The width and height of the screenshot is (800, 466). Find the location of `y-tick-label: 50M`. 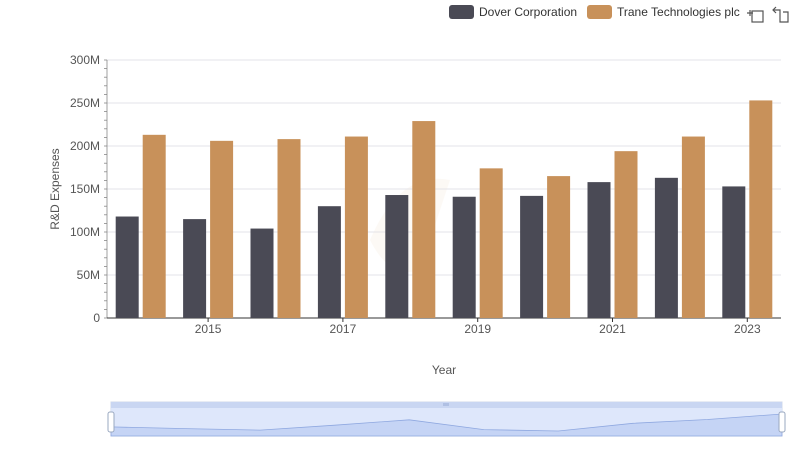

y-tick-label: 50M is located at coordinates (88, 275).